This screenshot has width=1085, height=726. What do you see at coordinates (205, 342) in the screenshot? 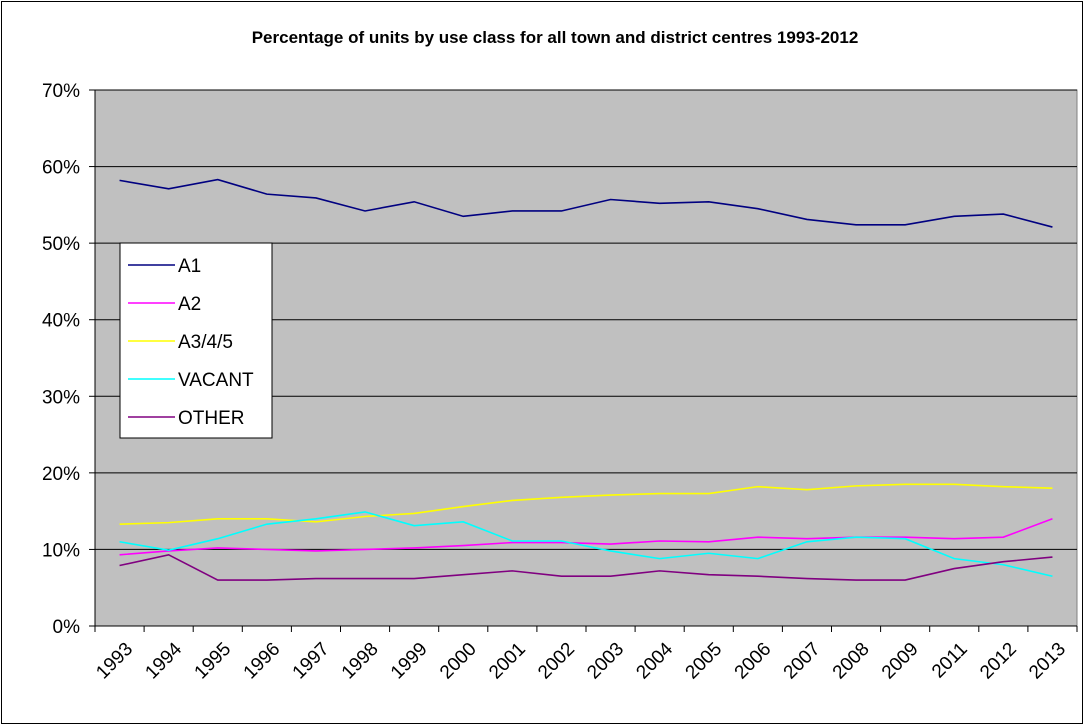
I see `legend-label: A3/4/5` at bounding box center [205, 342].